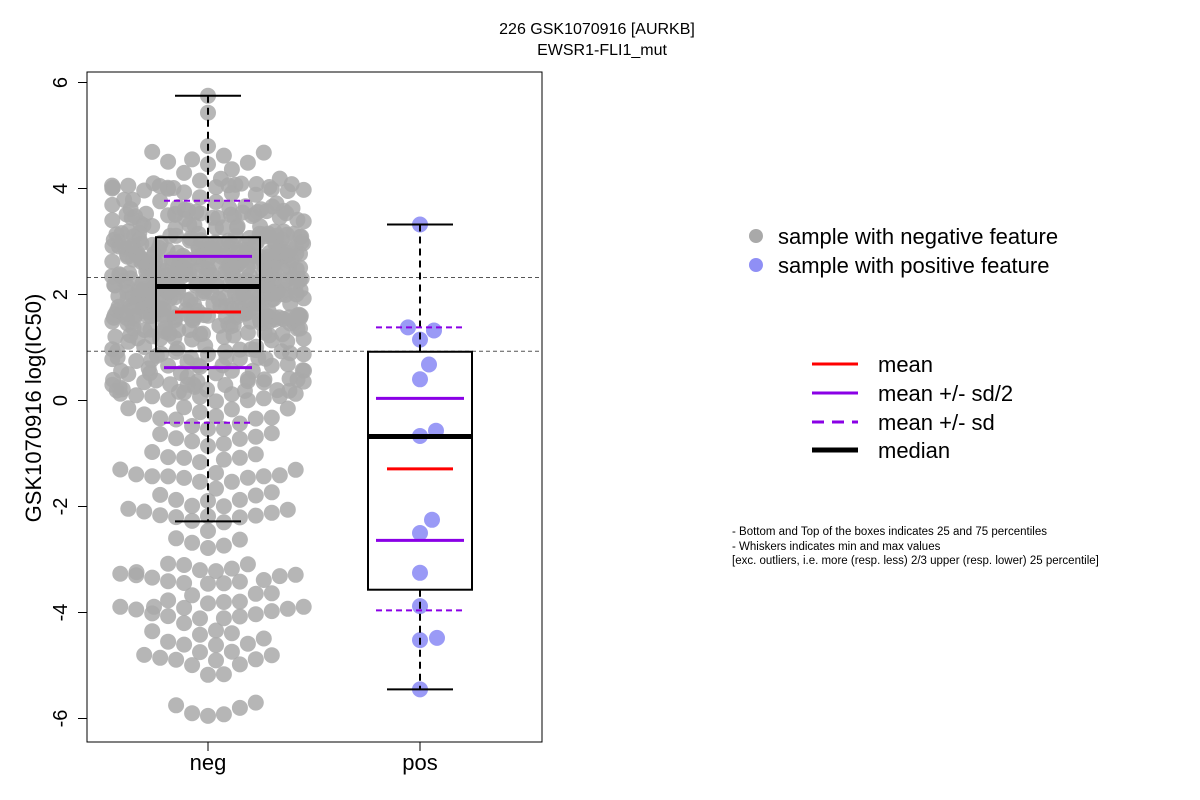 The width and height of the screenshot is (1200, 800). Describe the element at coordinates (61, 613) in the screenshot. I see `y-tick-label: -4` at that location.